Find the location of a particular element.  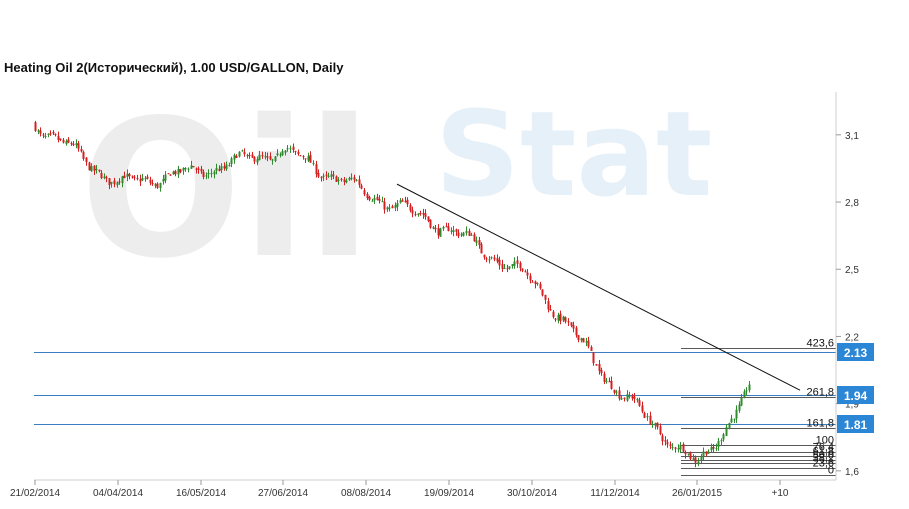

y-axis: 3,1 2,8 2,5 2,2 1,9 1,6 is located at coordinates (847, 286).